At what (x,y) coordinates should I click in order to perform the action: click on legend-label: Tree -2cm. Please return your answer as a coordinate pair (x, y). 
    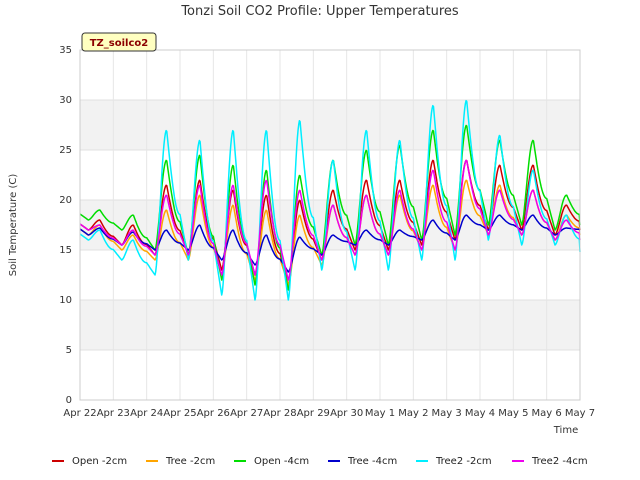
    Looking at the image, I should click on (190, 461).